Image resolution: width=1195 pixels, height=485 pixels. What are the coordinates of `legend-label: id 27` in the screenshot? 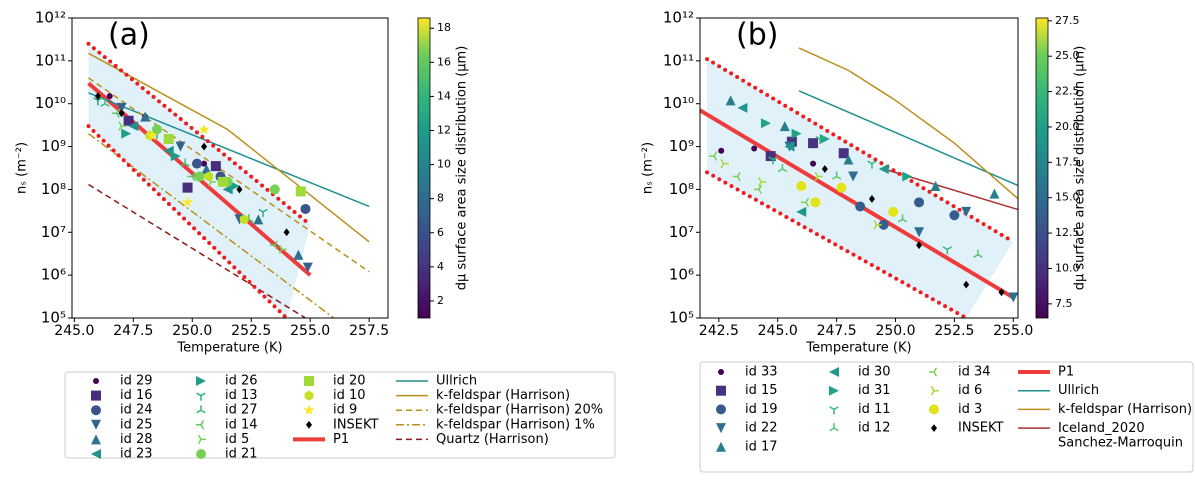 It's located at (241, 410).